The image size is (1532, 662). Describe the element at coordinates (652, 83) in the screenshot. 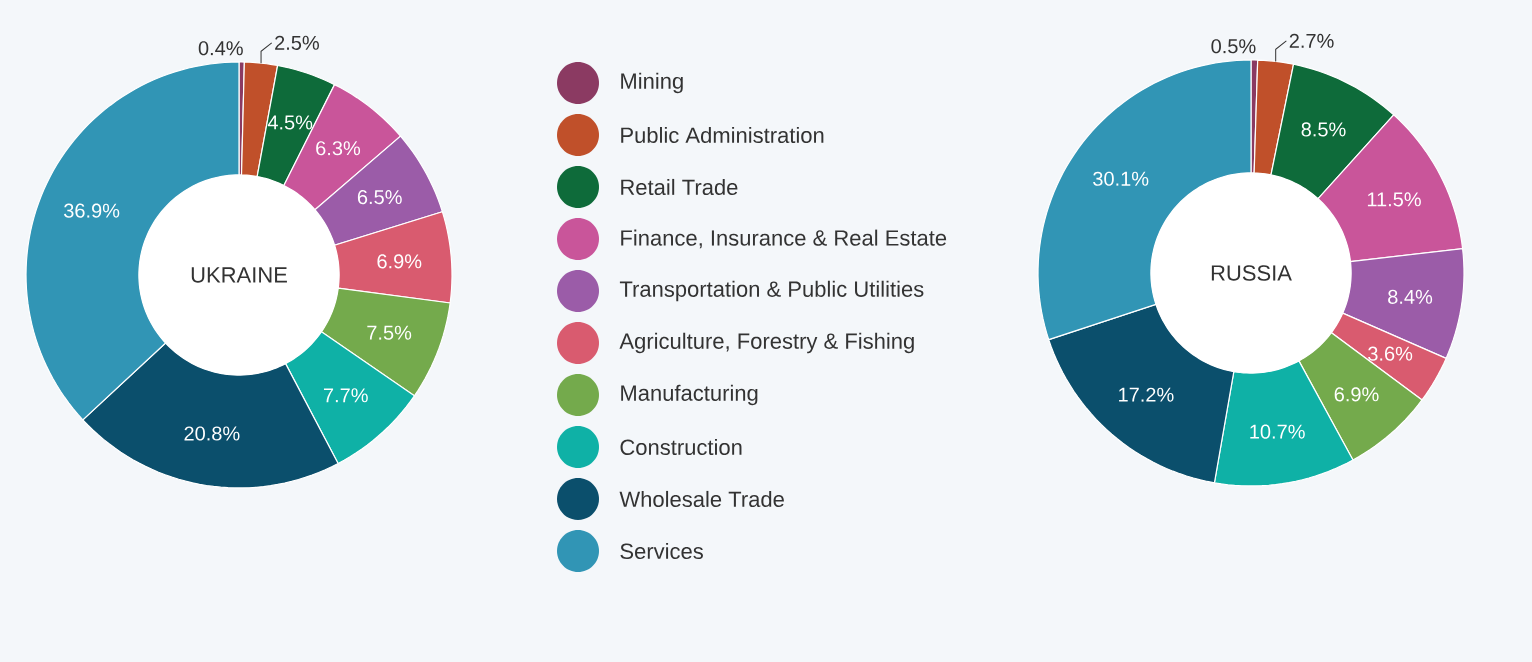

I see `legend-label: Mining` at that location.